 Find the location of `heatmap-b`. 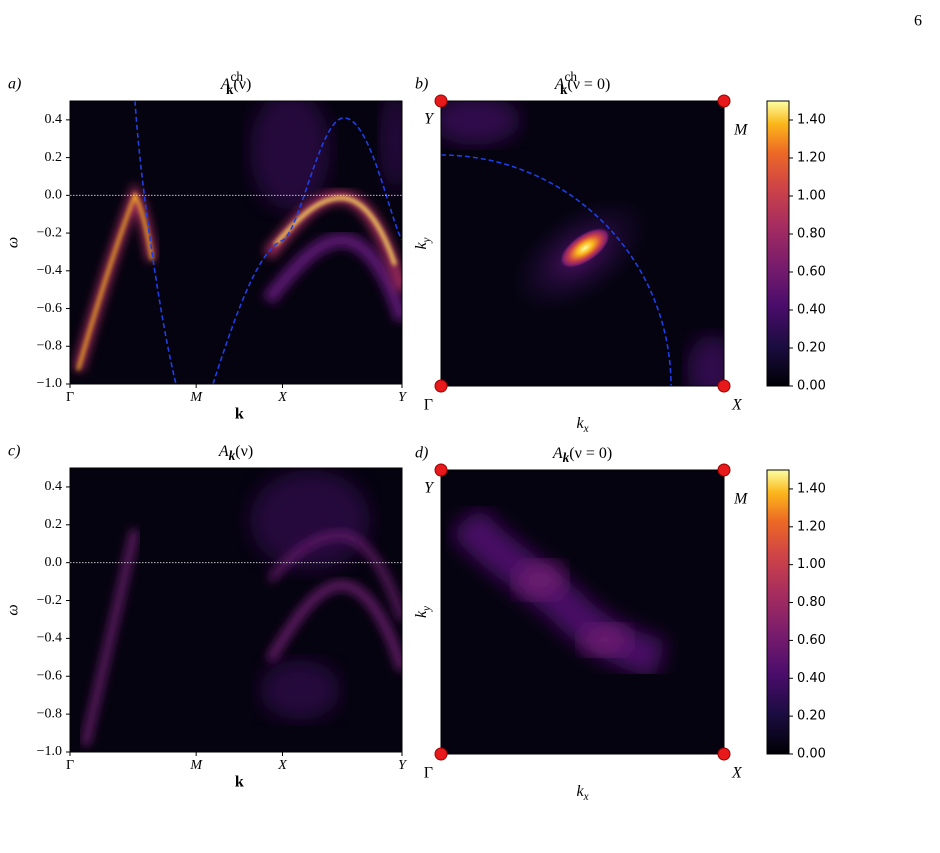

heatmap-b is located at coordinates (582, 243).